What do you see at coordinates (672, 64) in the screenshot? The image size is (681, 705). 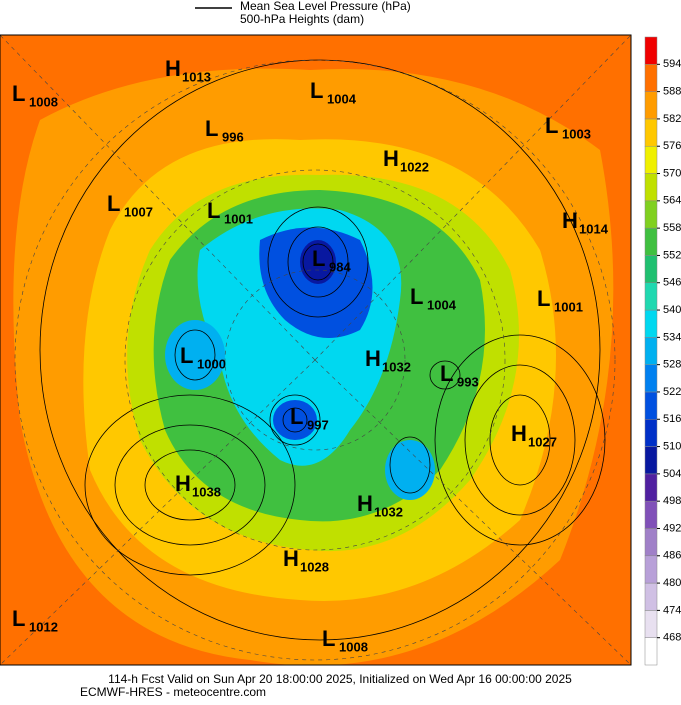 I see `colorbar-tick-label: 594` at bounding box center [672, 64].